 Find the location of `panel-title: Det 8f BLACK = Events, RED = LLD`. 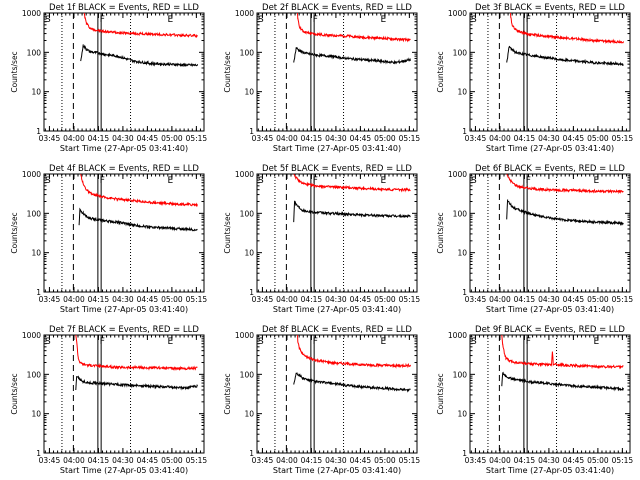

panel-title: Det 8f BLACK = Events, RED = LLD is located at coordinates (337, 330).